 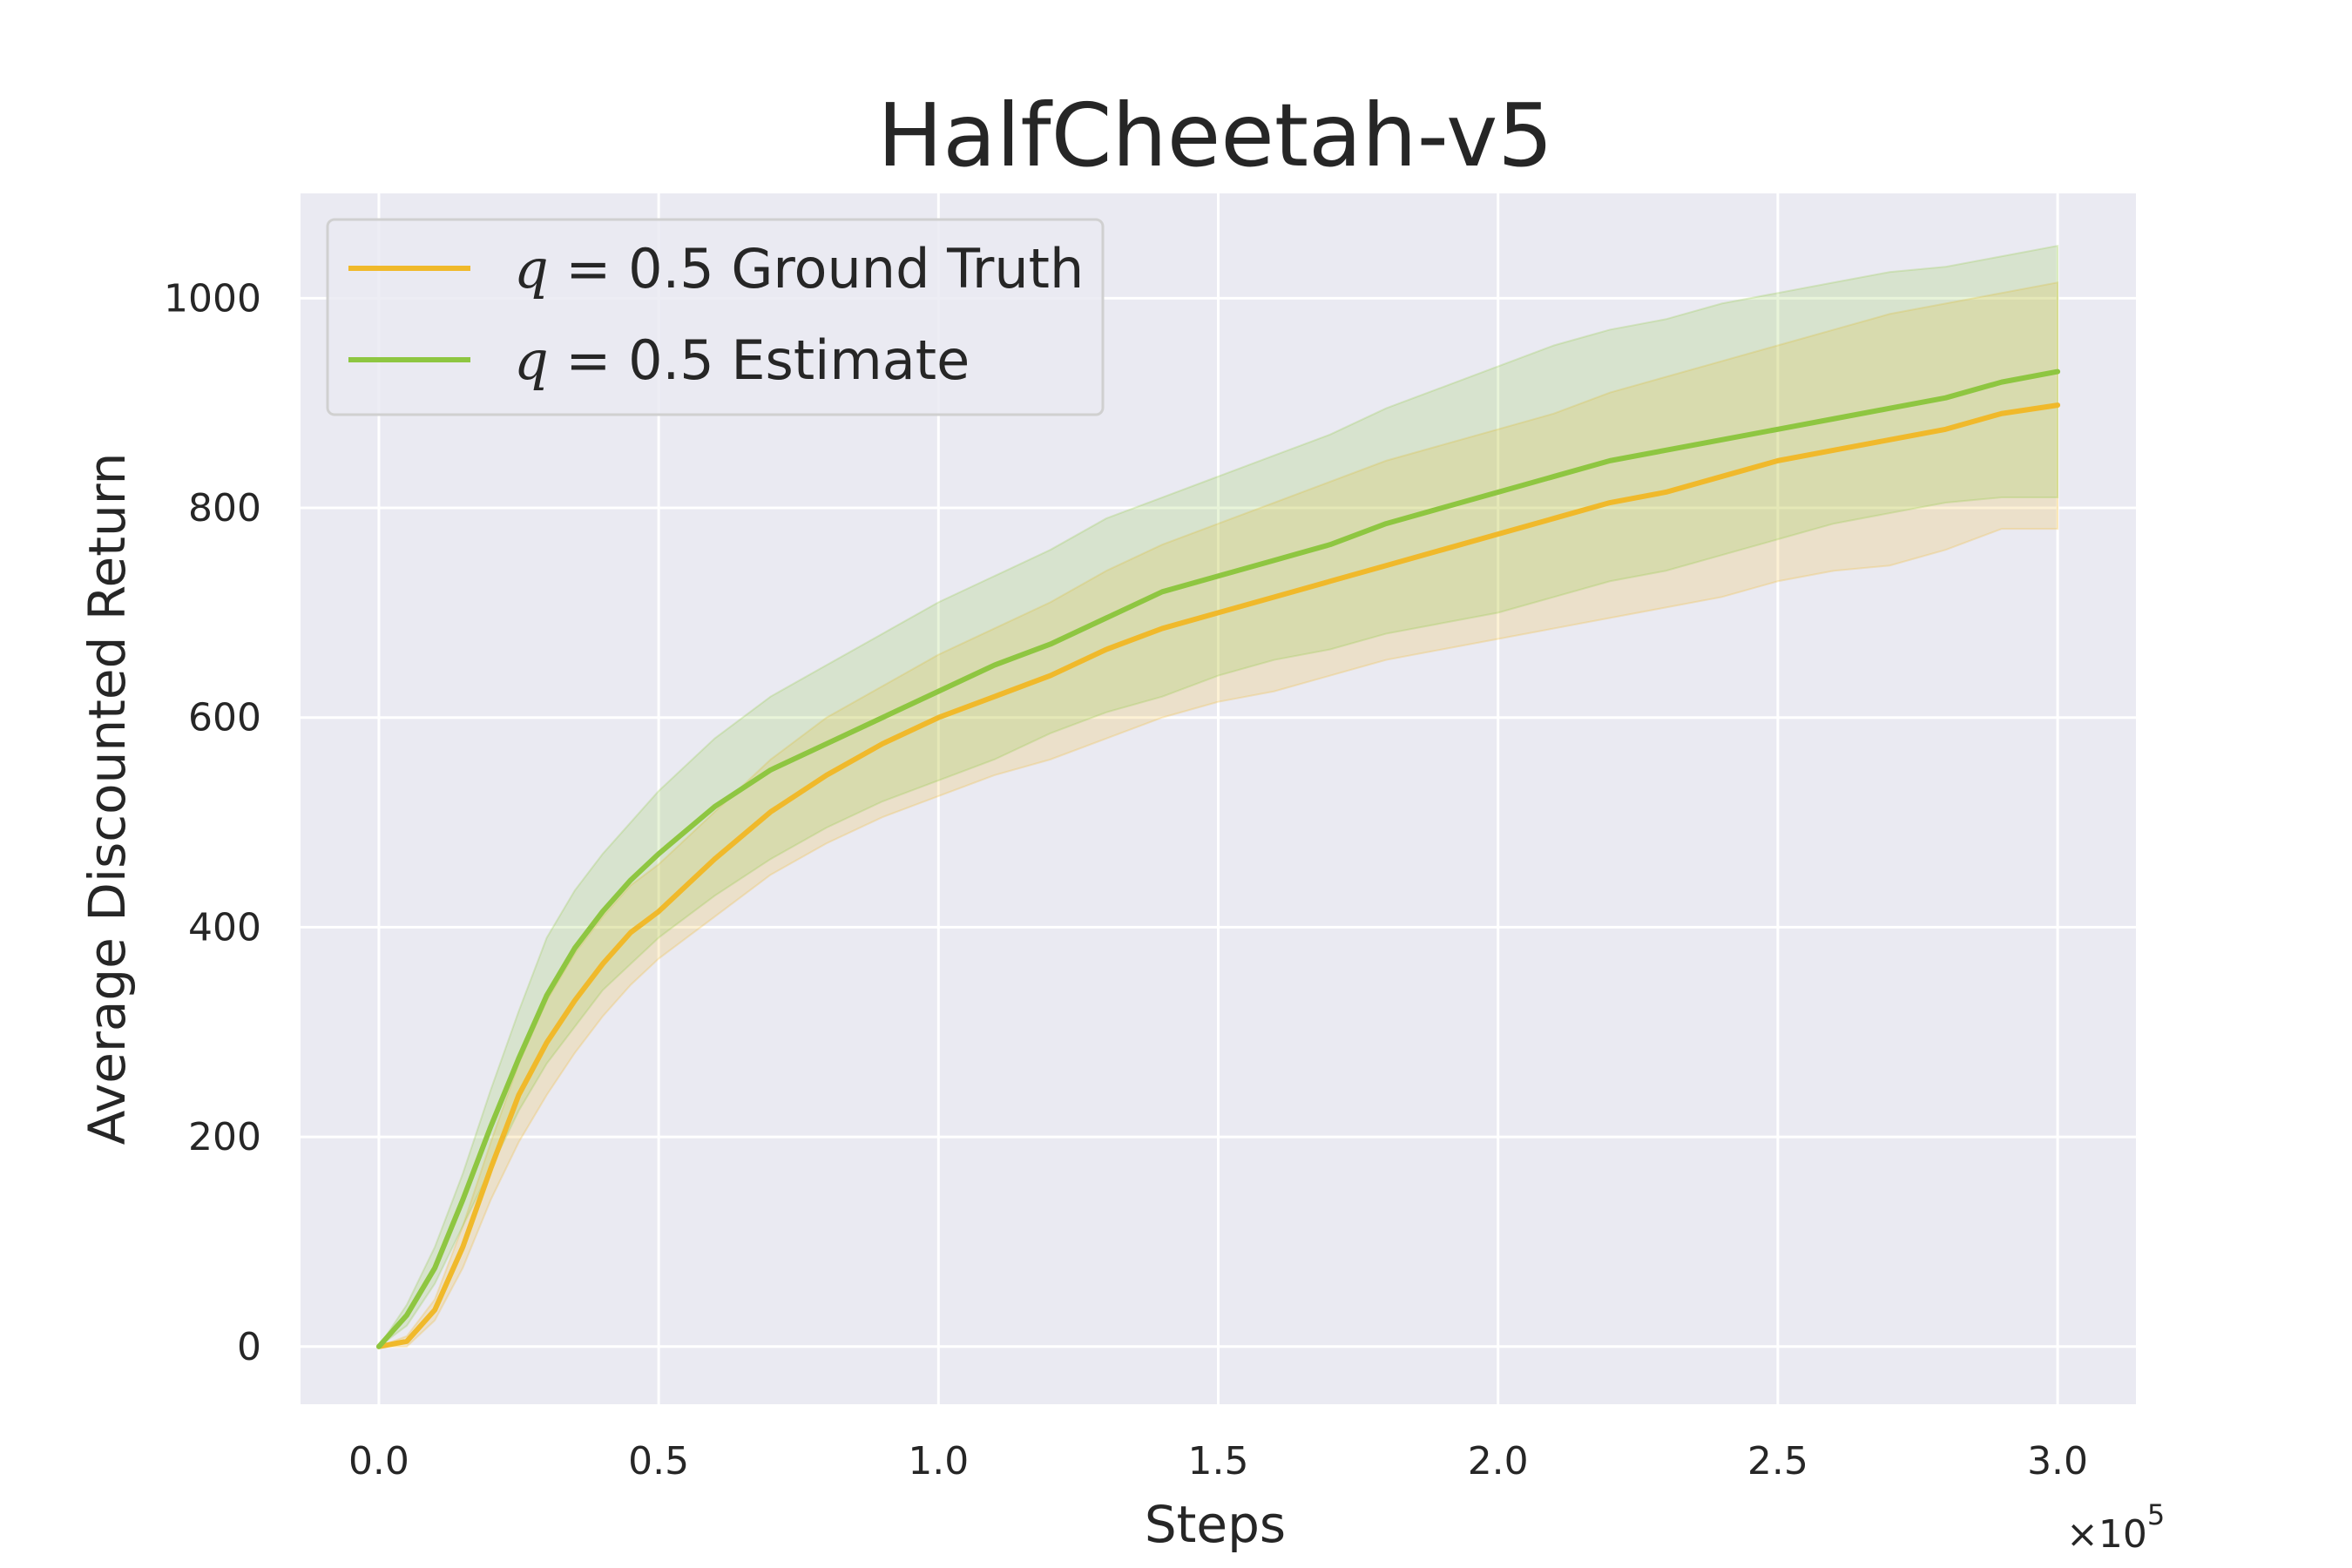 I want to click on y-tick-label: 0, so click(x=249, y=1347).